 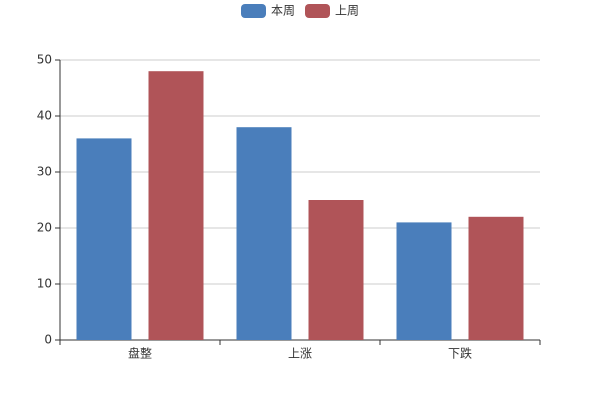 What do you see at coordinates (300, 11) in the screenshot?
I see `legend: 本周 上周` at bounding box center [300, 11].